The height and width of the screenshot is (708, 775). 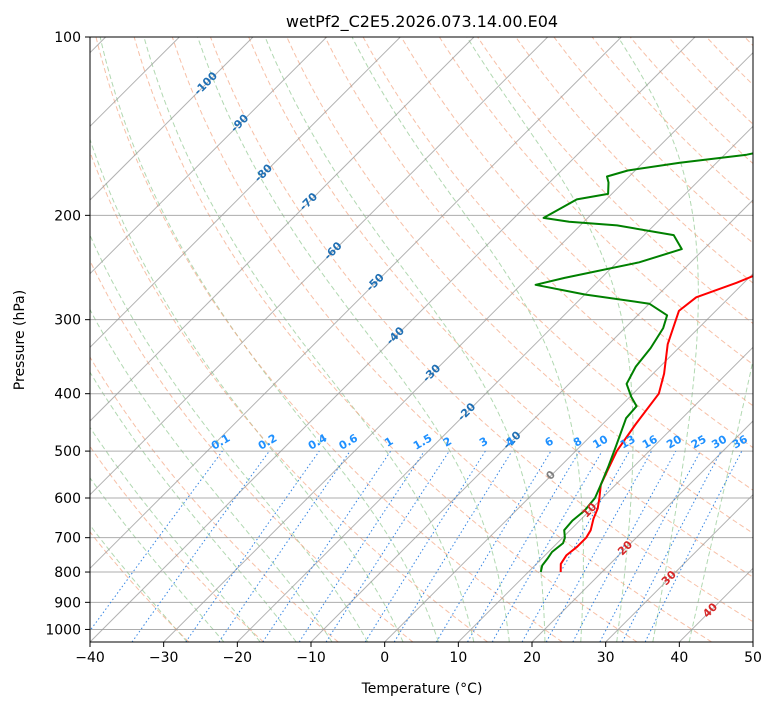 What do you see at coordinates (422, 689) in the screenshot?
I see `x-axis-label: Temperature (°C)` at bounding box center [422, 689].